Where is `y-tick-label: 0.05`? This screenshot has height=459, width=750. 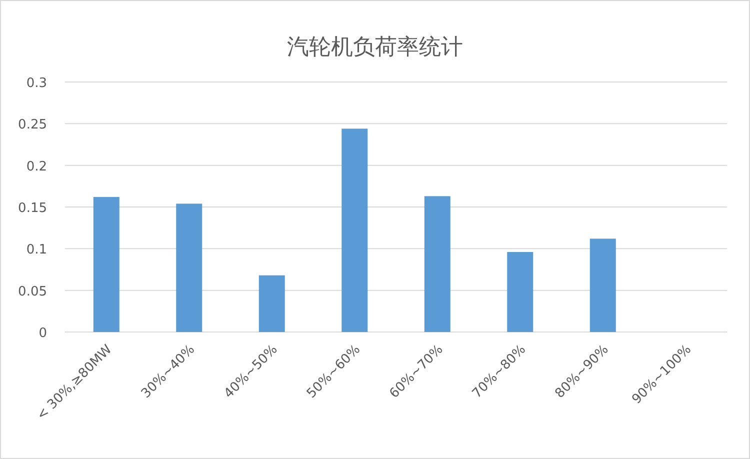
y-tick-label: 0.05 is located at coordinates (32, 292).